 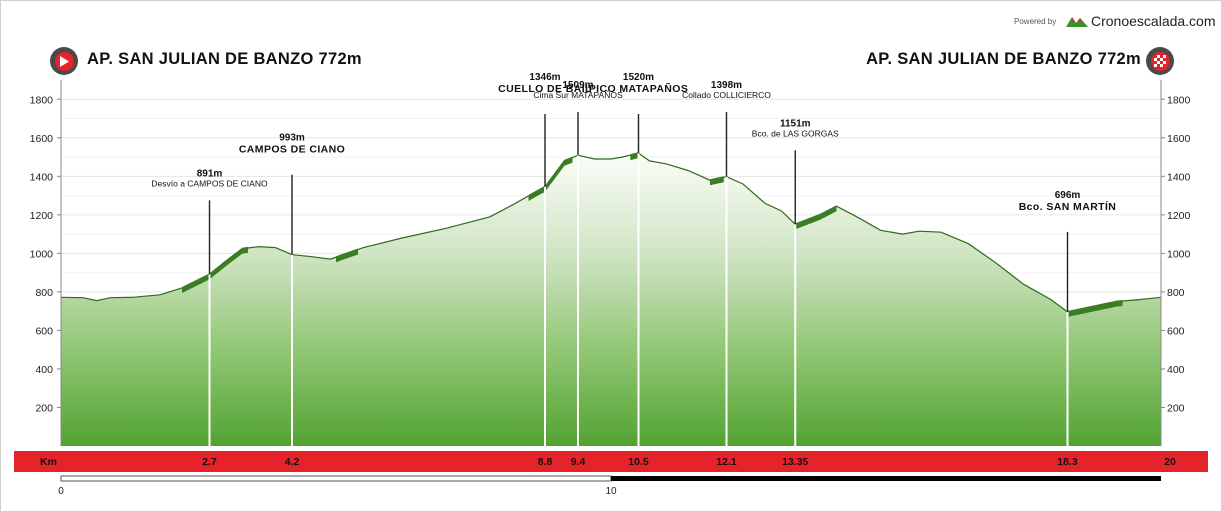 I want to click on landmark-elevation: 1346m, so click(x=544, y=77).